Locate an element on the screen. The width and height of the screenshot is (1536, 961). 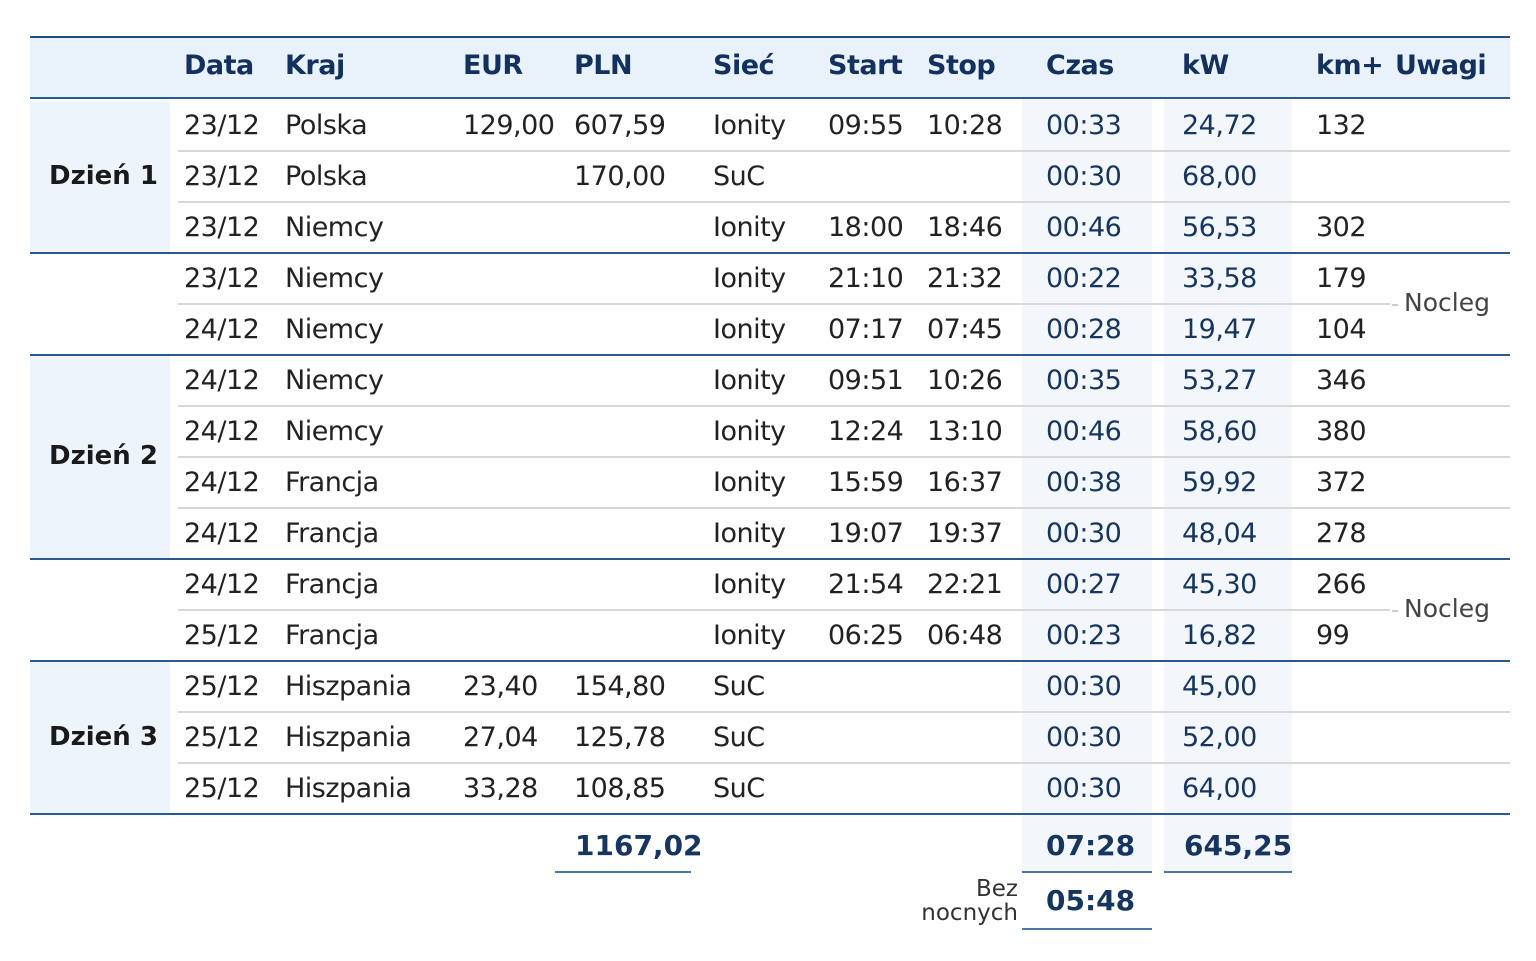
cell-kw: 68,00 is located at coordinates (1219, 176).